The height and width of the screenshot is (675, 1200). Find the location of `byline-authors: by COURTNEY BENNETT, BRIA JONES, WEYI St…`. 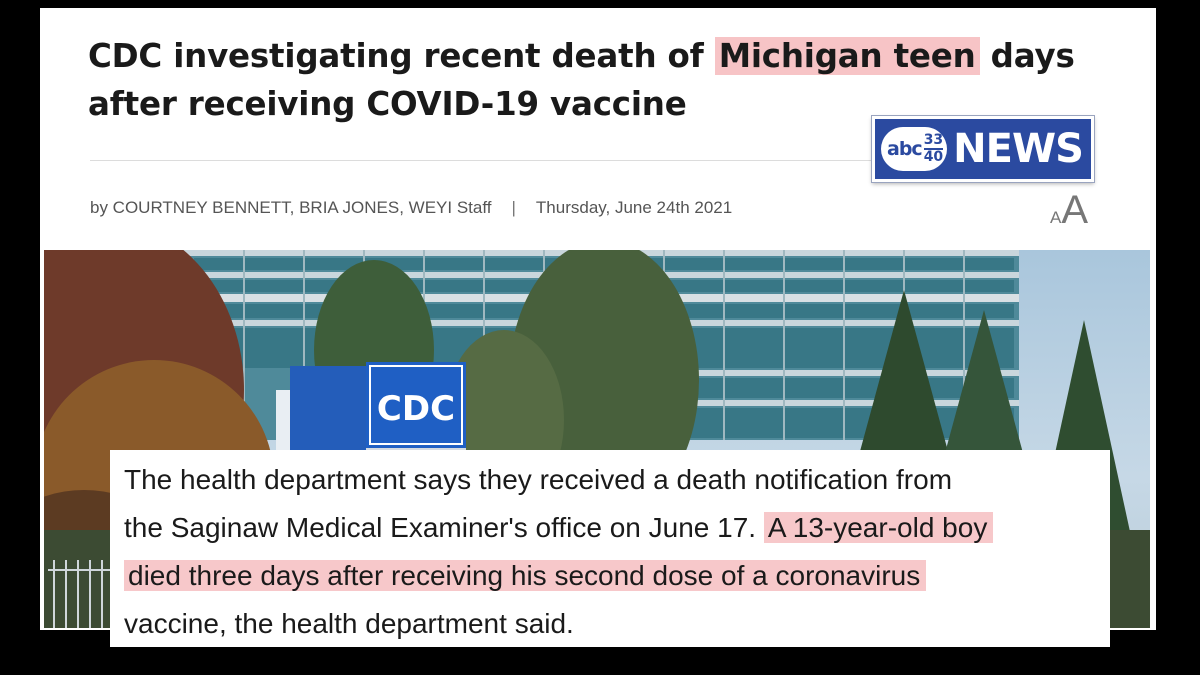

byline-authors: by COURTNEY BENNETT, BRIA JONES, WEYI St… is located at coordinates (291, 207).